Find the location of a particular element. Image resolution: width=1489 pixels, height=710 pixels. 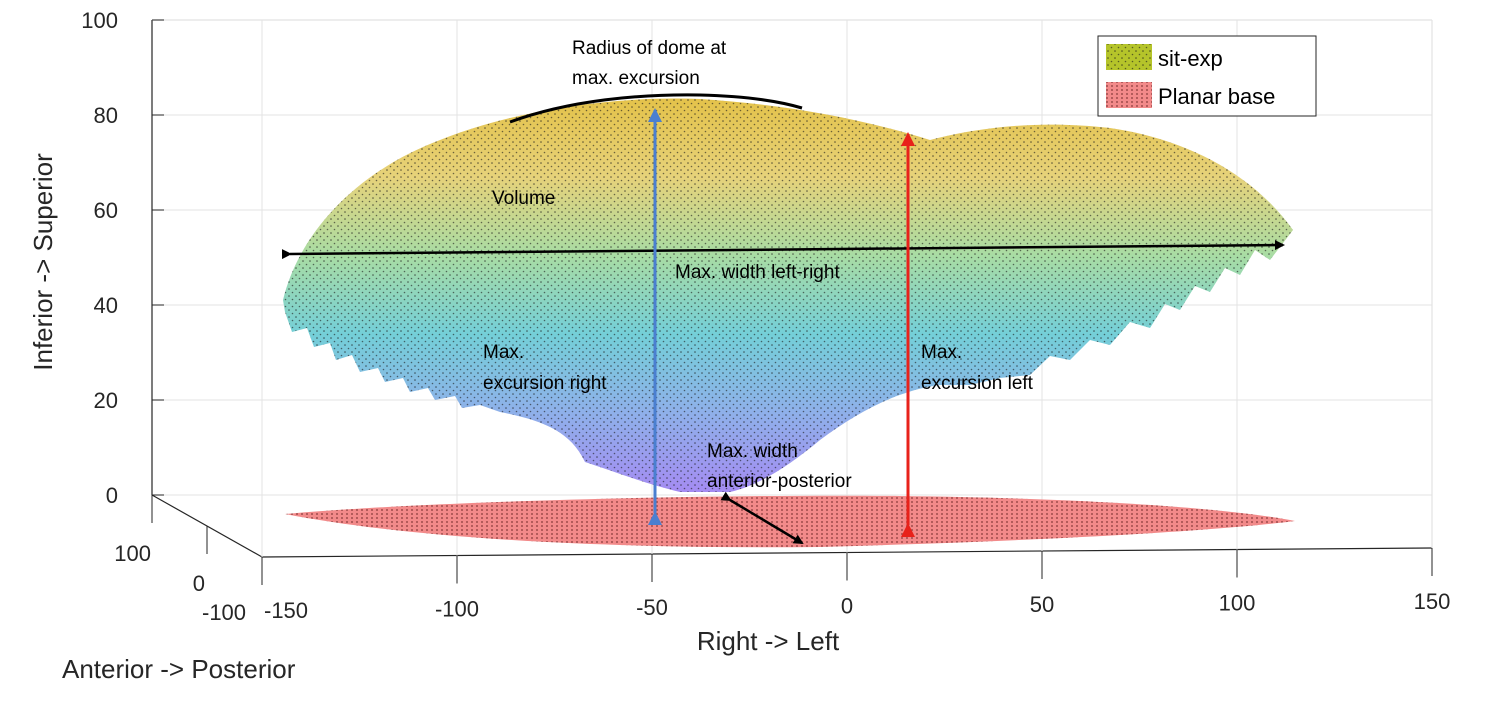

z-tick-label: 0 is located at coordinates (112, 495).